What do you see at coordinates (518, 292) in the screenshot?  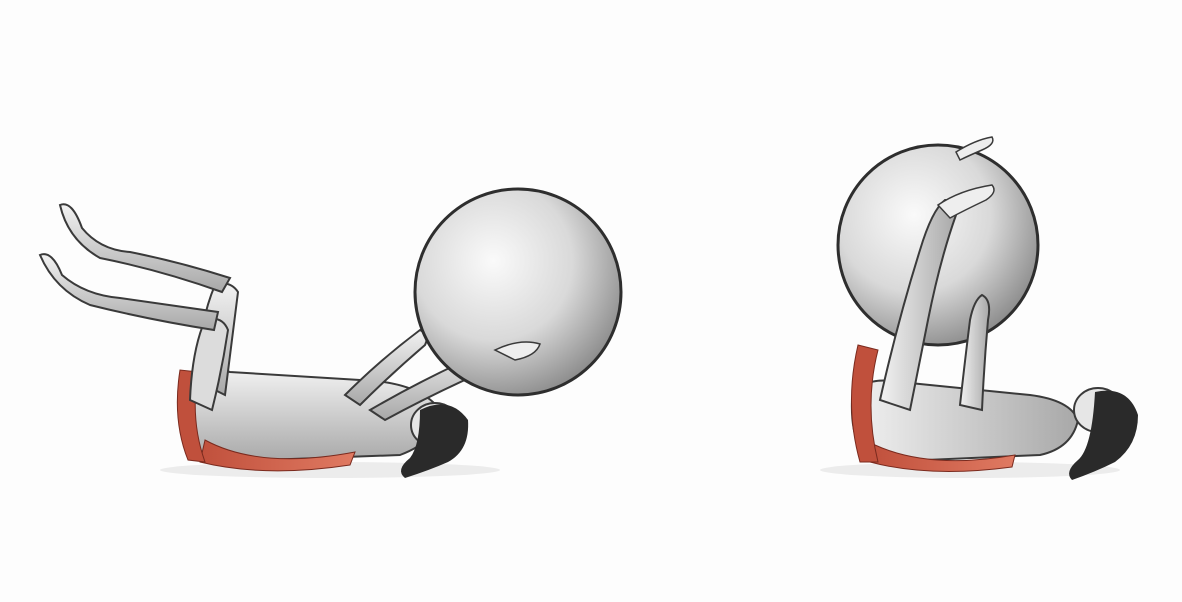 I see `exercise-ball` at bounding box center [518, 292].